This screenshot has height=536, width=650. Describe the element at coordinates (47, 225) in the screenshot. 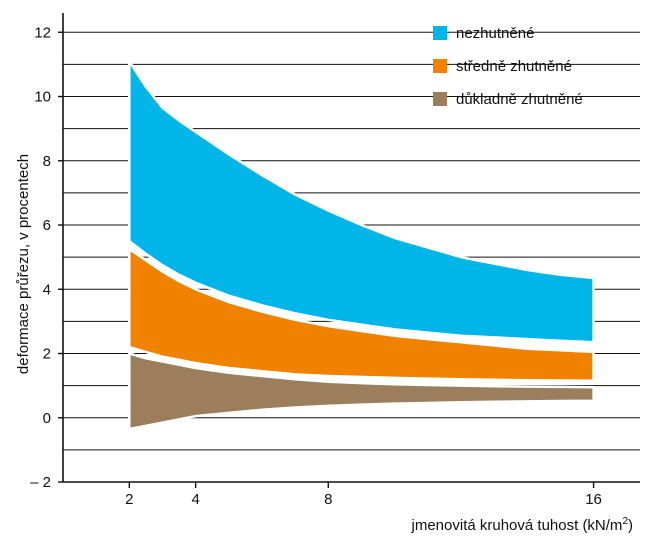

I see `y-tick-label: 6` at that location.